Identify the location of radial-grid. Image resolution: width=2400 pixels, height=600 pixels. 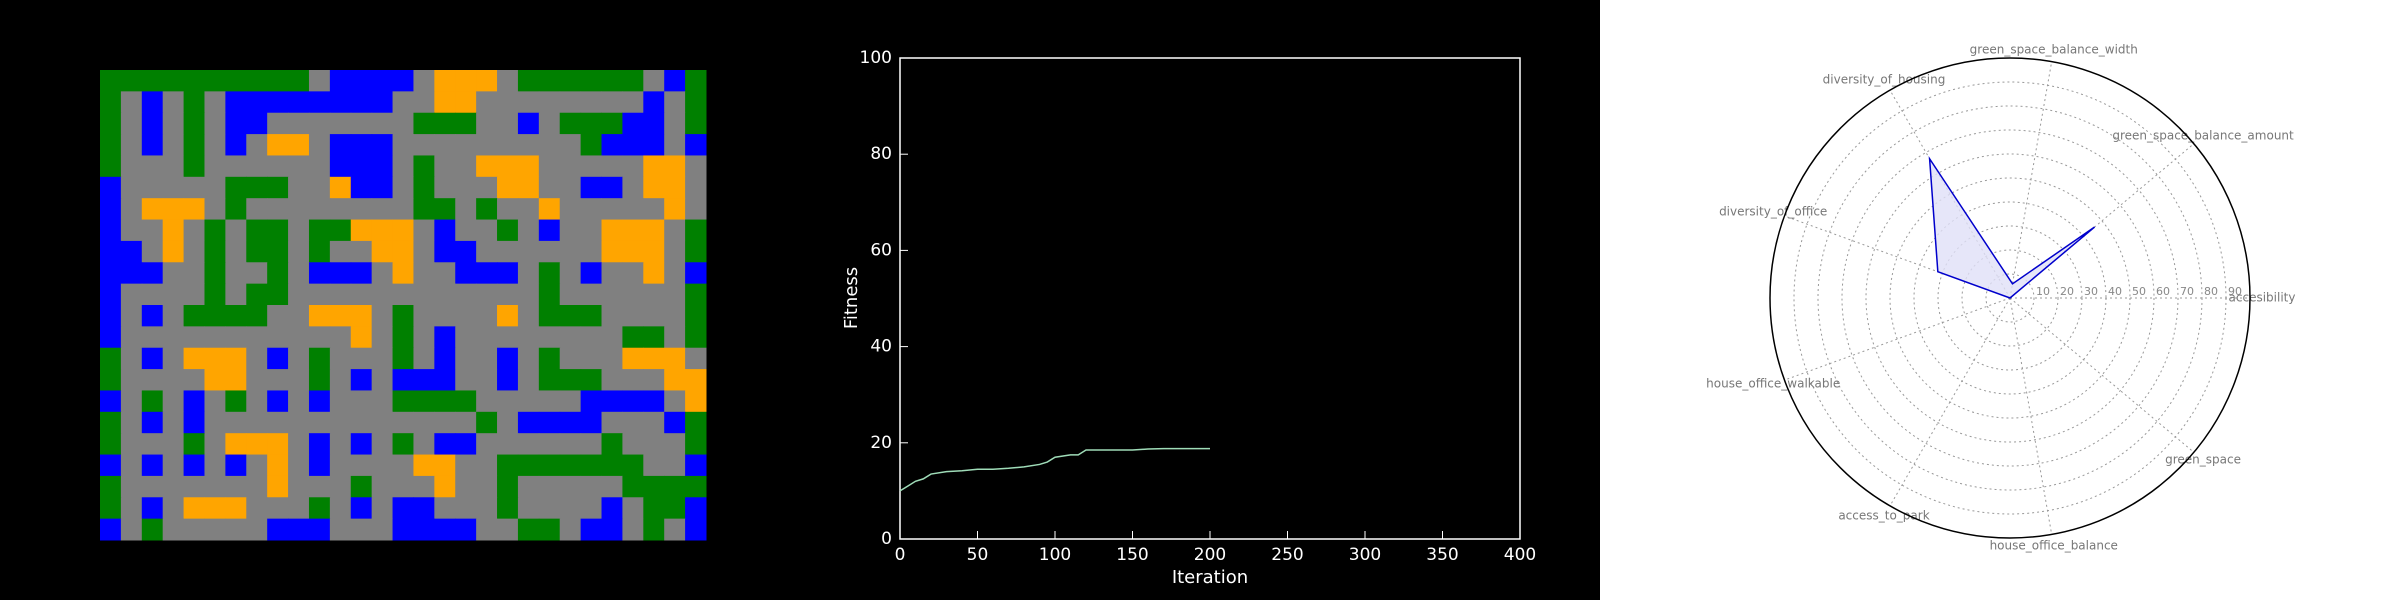
(2010, 298).